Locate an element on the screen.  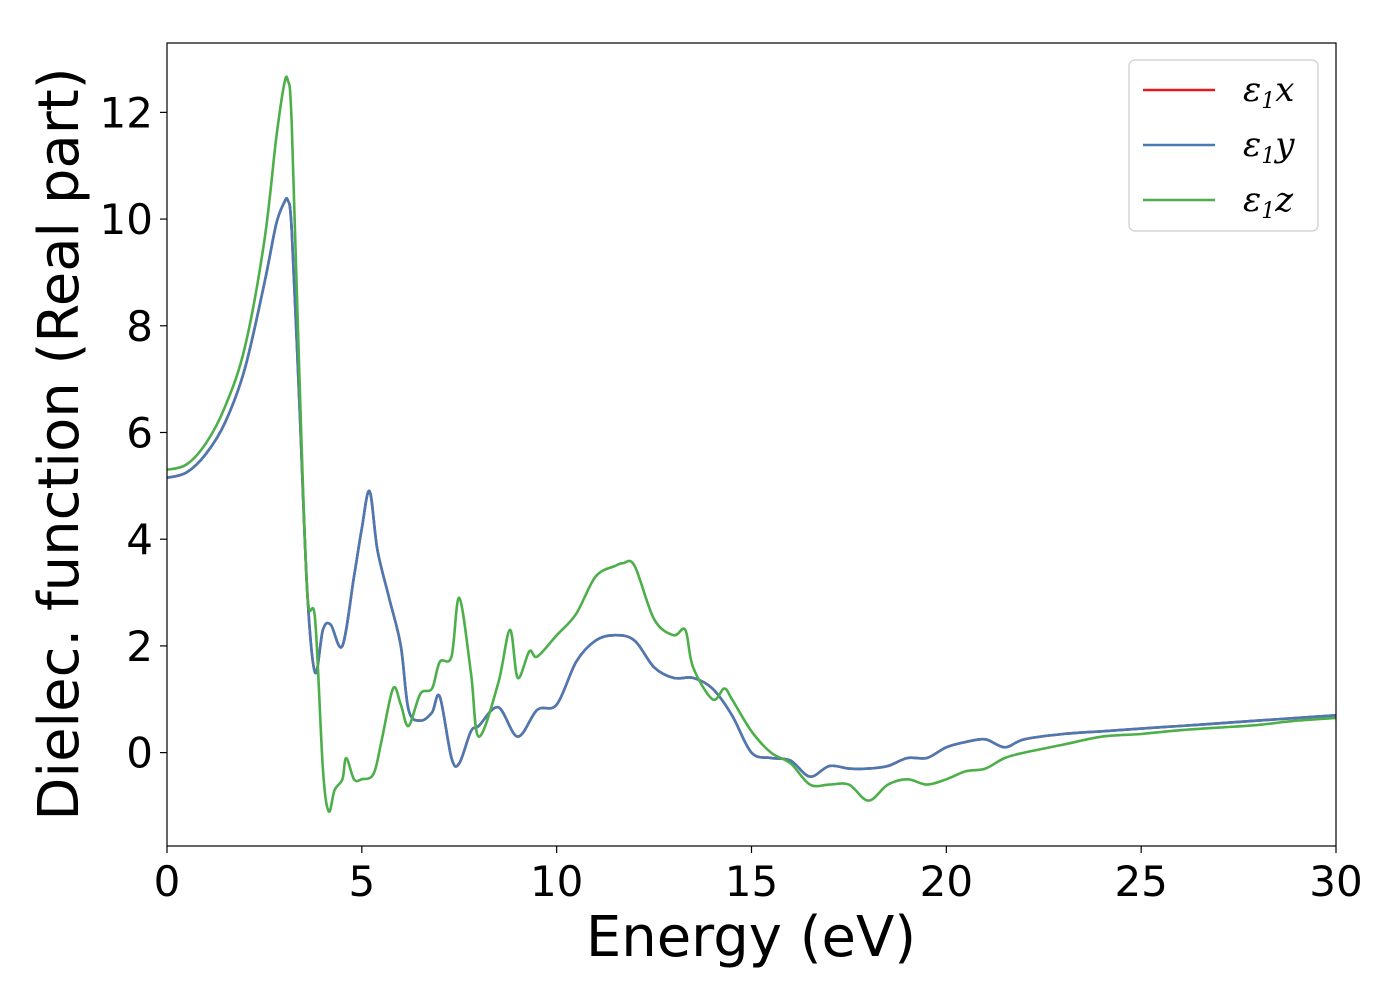
y-axis-ticks: 0 2 4 6 8 10 12 is located at coordinates (133, 433).